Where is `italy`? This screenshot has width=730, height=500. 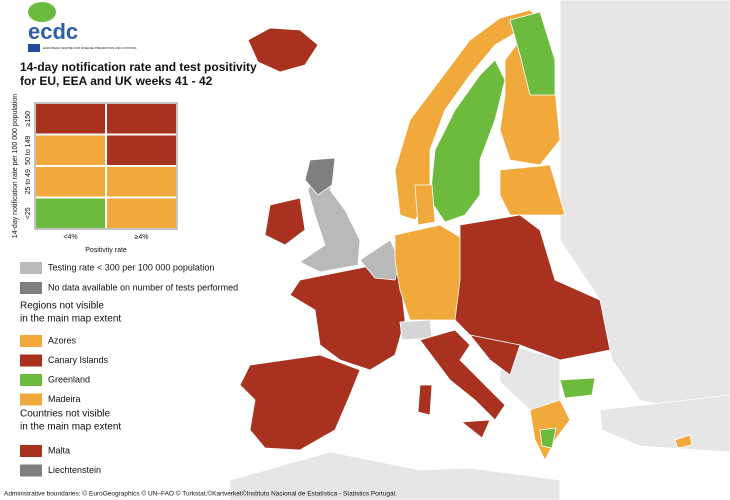 italy is located at coordinates (462, 375).